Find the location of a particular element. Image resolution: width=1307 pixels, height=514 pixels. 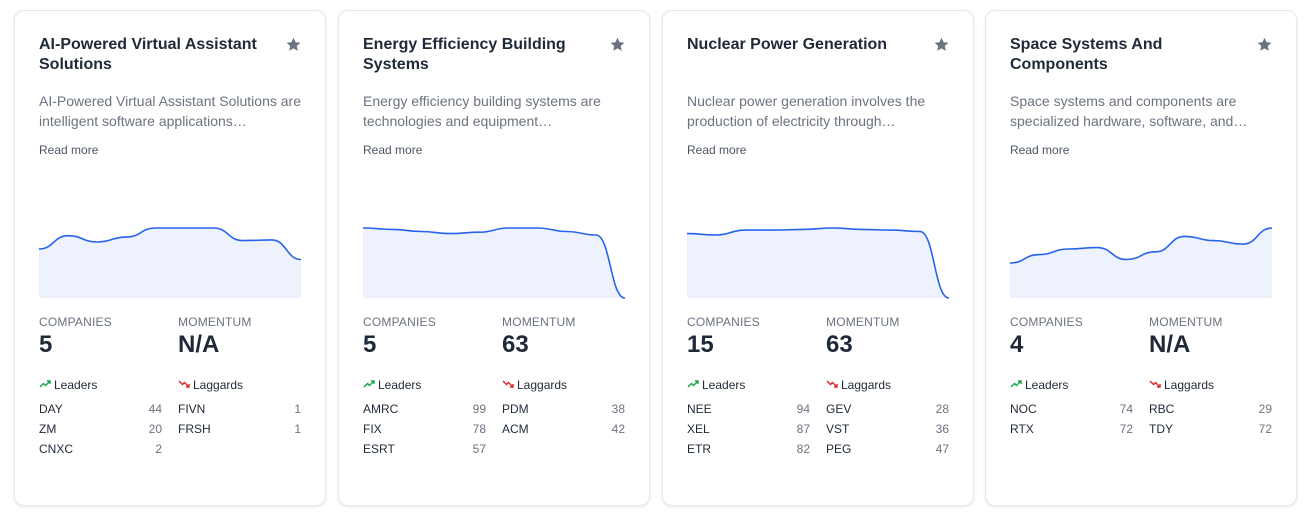

laggards-list: FIVN 1 FRSH 1 is located at coordinates (239, 421).